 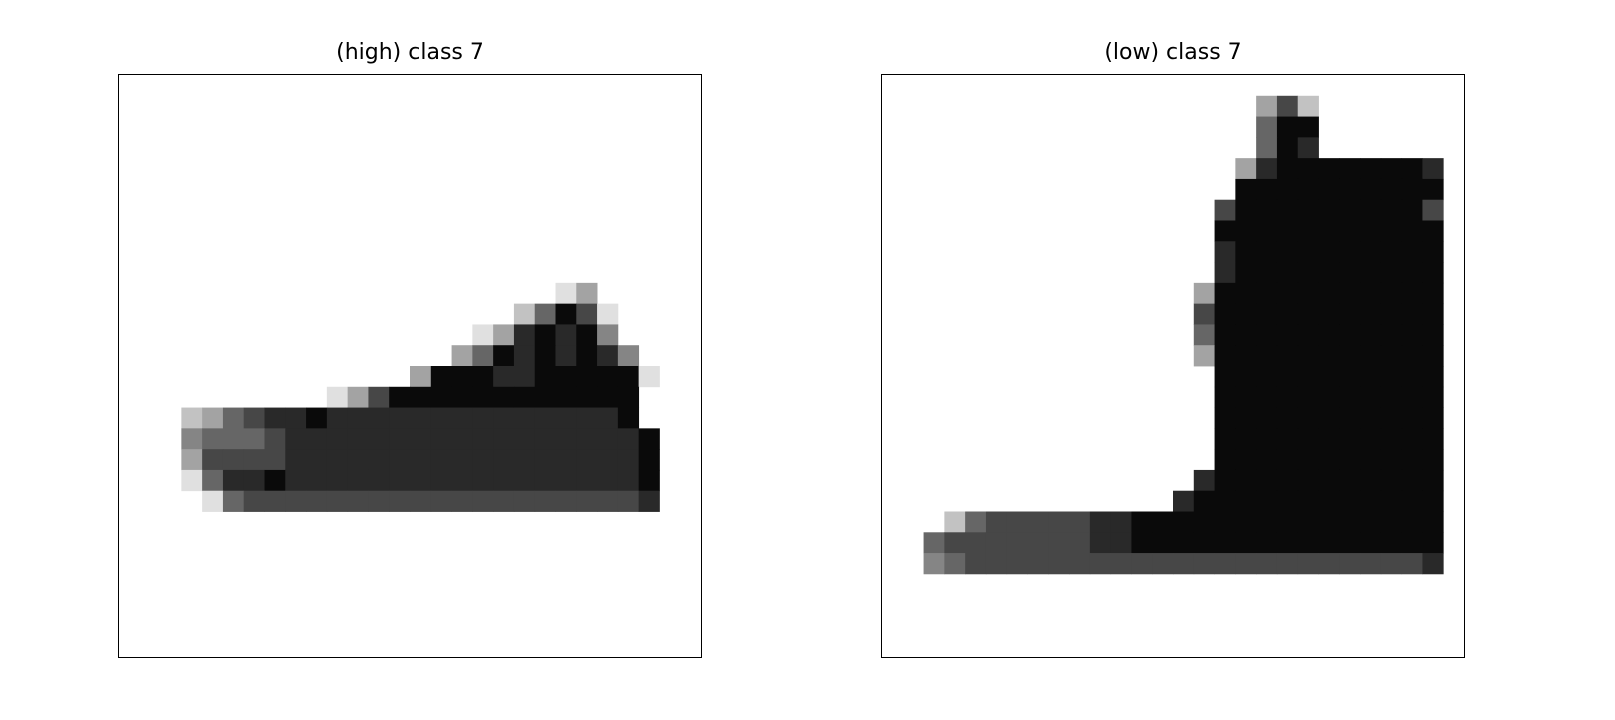 I want to click on panel-title: (high) class 7, so click(x=410, y=52).